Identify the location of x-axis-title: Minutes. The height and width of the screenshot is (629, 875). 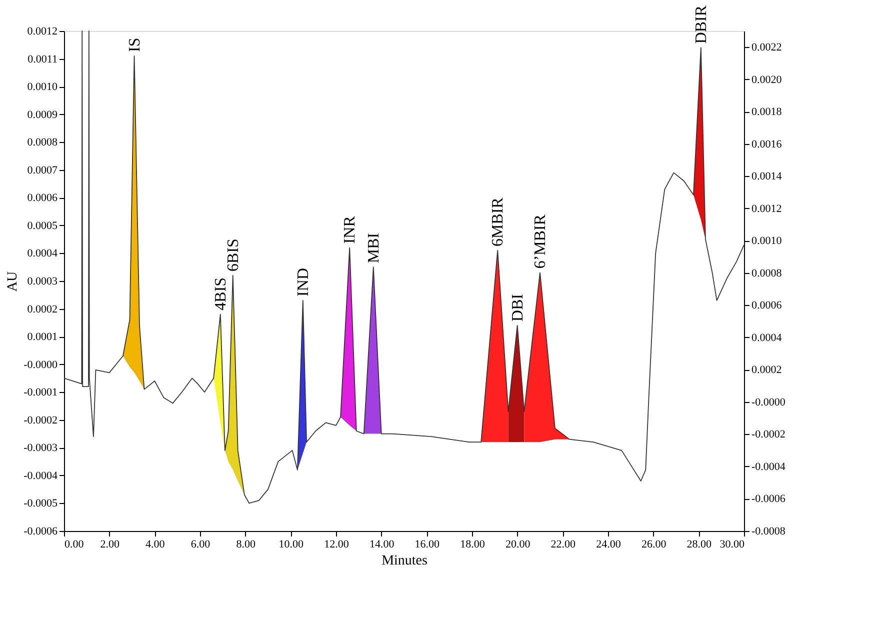
(405, 561).